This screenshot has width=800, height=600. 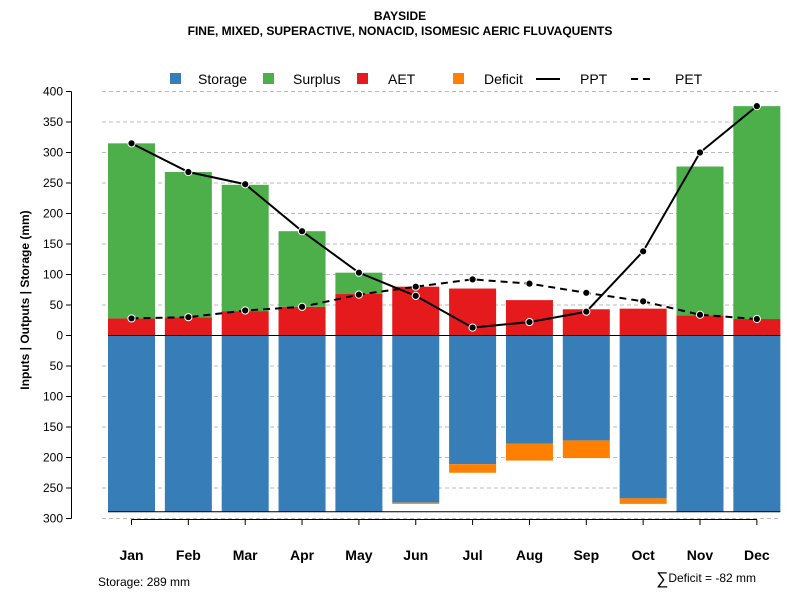 What do you see at coordinates (402, 79) in the screenshot?
I see `legend-label: AET` at bounding box center [402, 79].